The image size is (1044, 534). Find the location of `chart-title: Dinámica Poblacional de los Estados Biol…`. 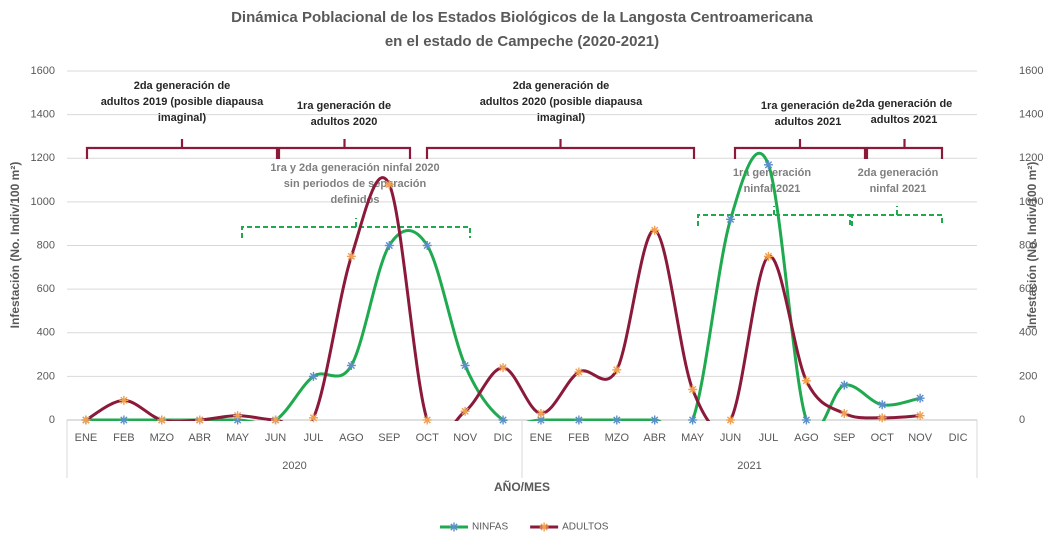

chart-title: Dinámica Poblacional de los Estados Biol… is located at coordinates (522, 17).